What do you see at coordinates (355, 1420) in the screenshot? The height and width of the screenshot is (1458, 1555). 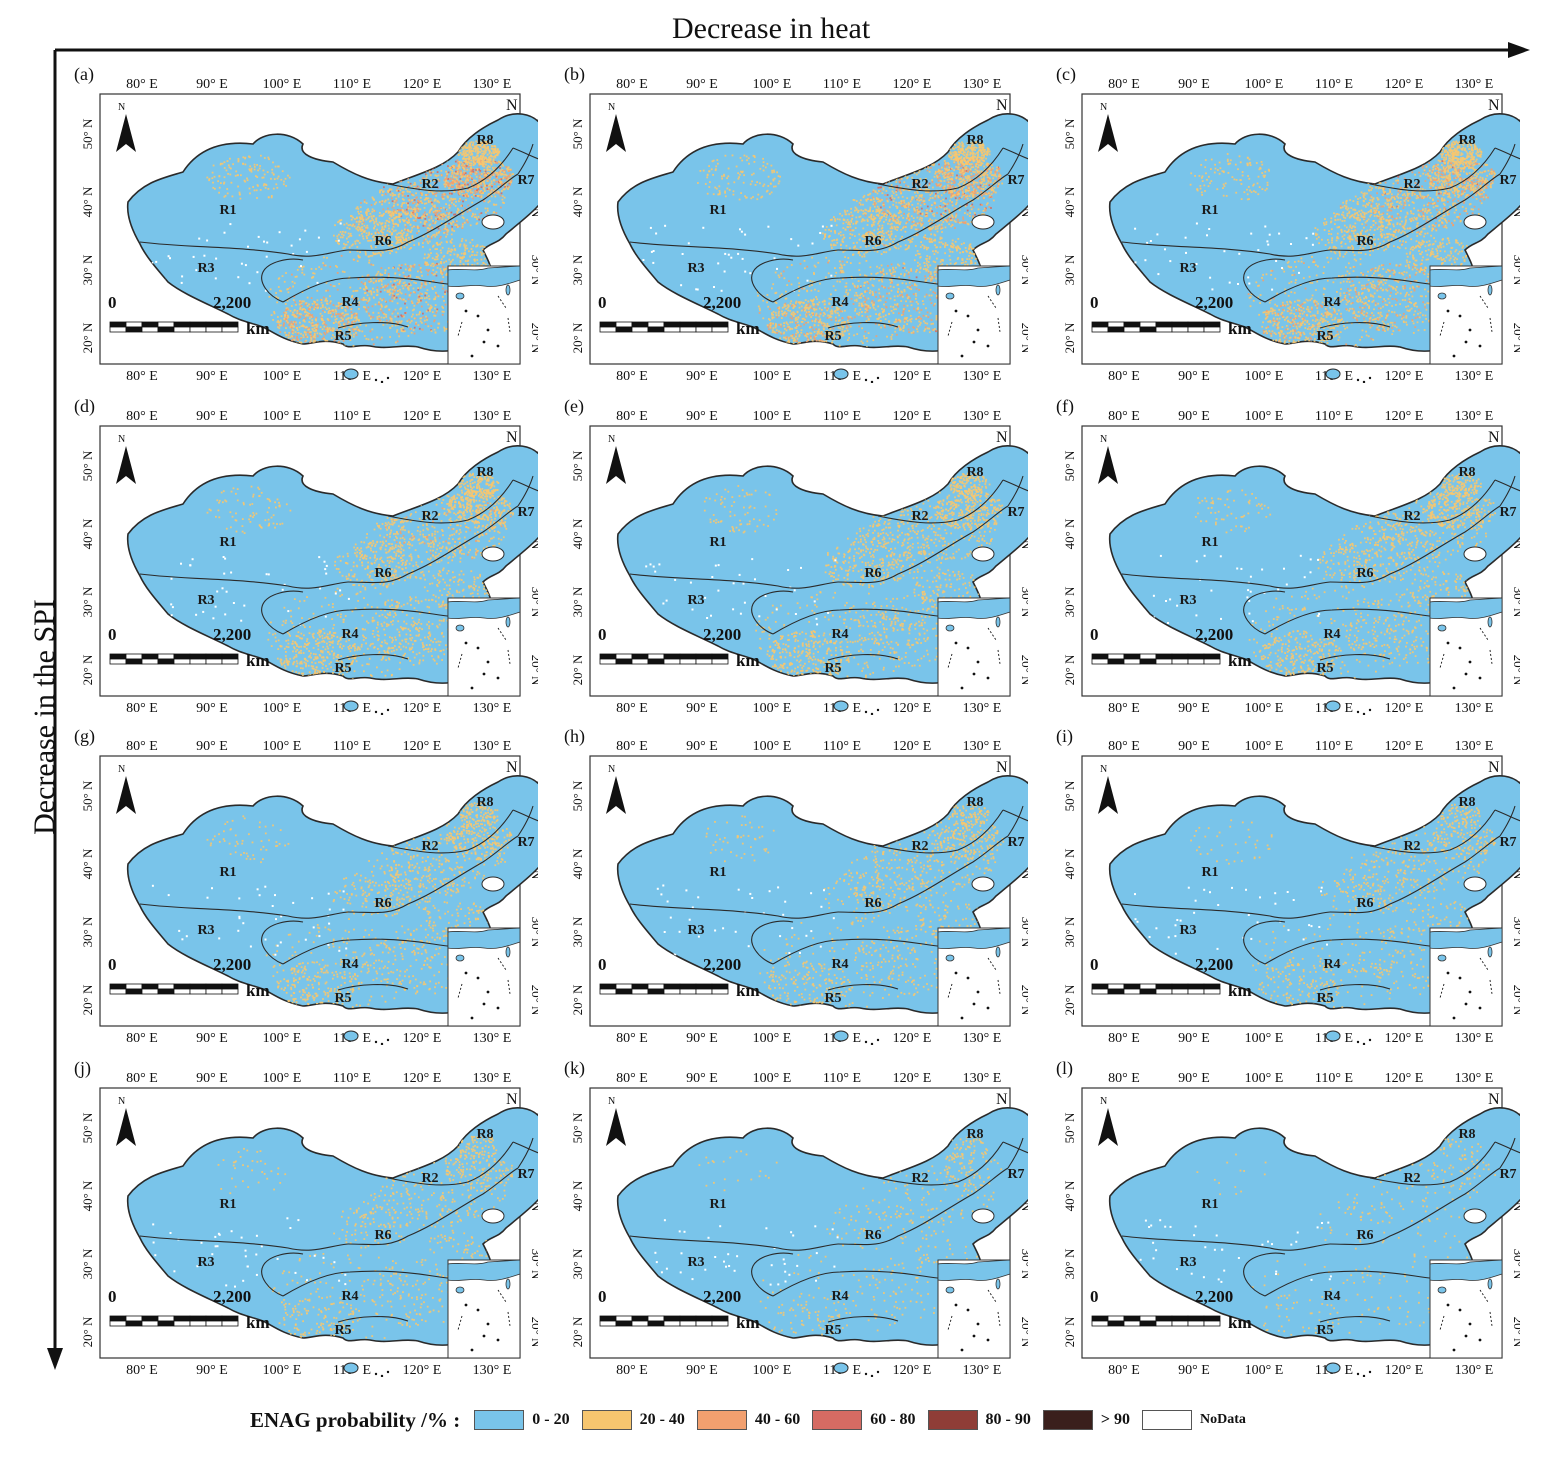 I see `legend-title: ENAG probability /% :` at bounding box center [355, 1420].